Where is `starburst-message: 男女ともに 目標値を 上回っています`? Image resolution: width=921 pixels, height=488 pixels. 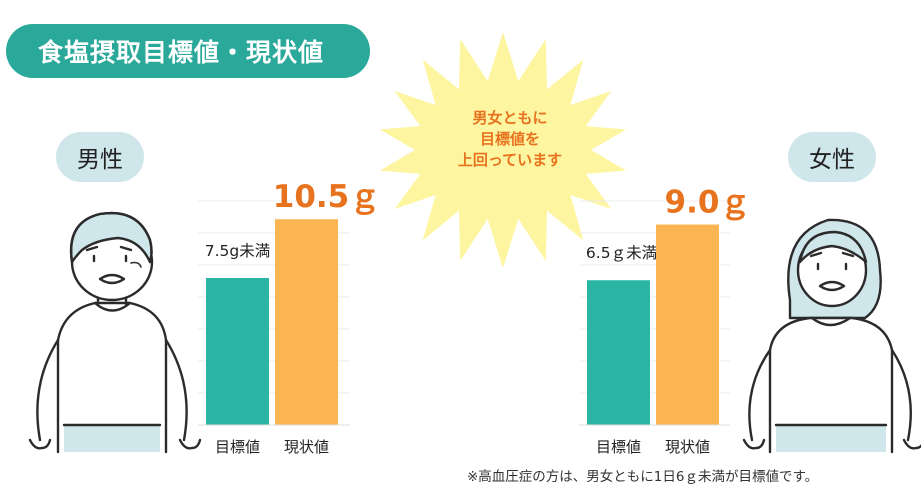
starburst-message: 男女ともに 目標値を 上回っています is located at coordinates (510, 139).